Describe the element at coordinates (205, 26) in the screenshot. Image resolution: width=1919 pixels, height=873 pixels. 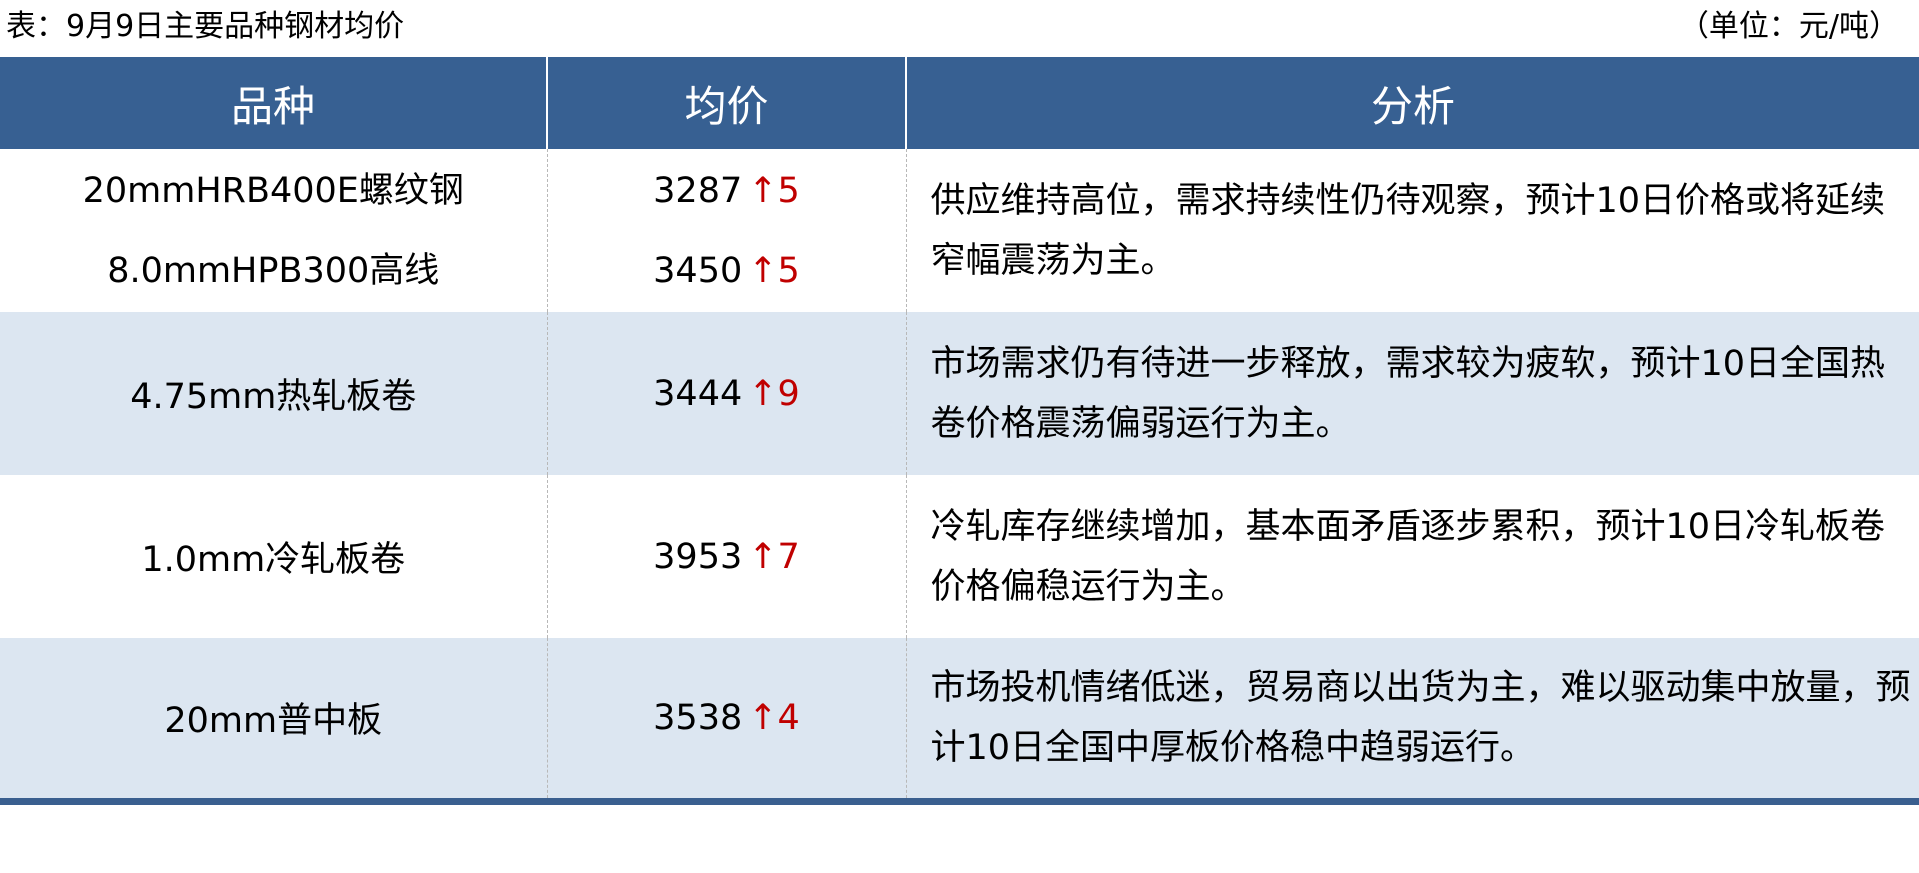
I see `table-title: 表：9月9日主要品种钢材均价` at that location.